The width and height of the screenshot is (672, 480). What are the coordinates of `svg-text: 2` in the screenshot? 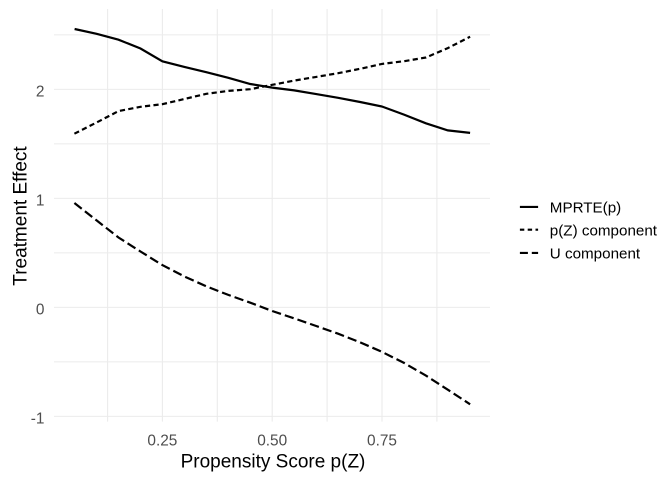 It's located at (40, 91).